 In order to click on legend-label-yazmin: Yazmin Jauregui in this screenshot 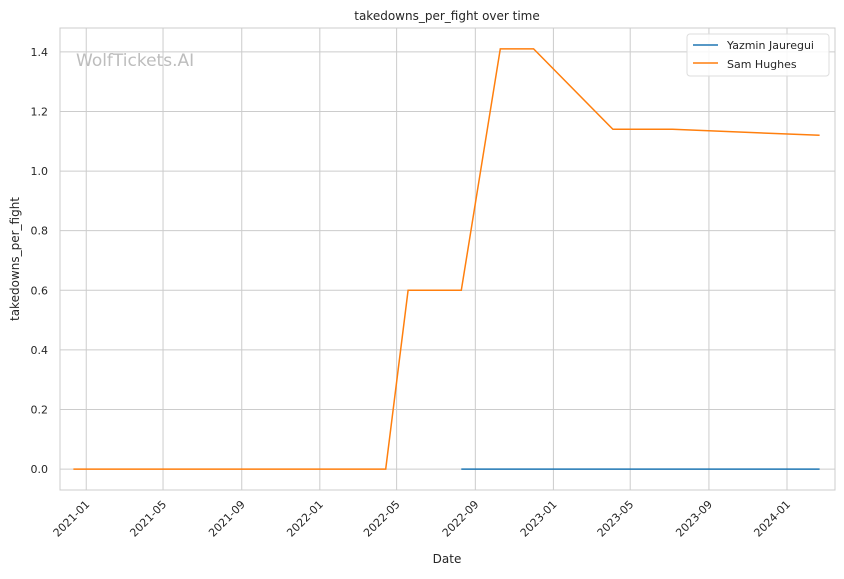, I will do `click(770, 45)`.